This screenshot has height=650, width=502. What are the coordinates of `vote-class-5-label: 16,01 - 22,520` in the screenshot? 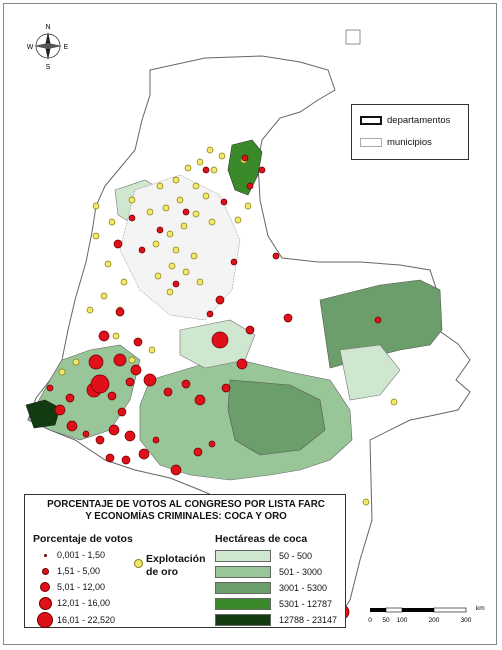 It's located at (86, 620).